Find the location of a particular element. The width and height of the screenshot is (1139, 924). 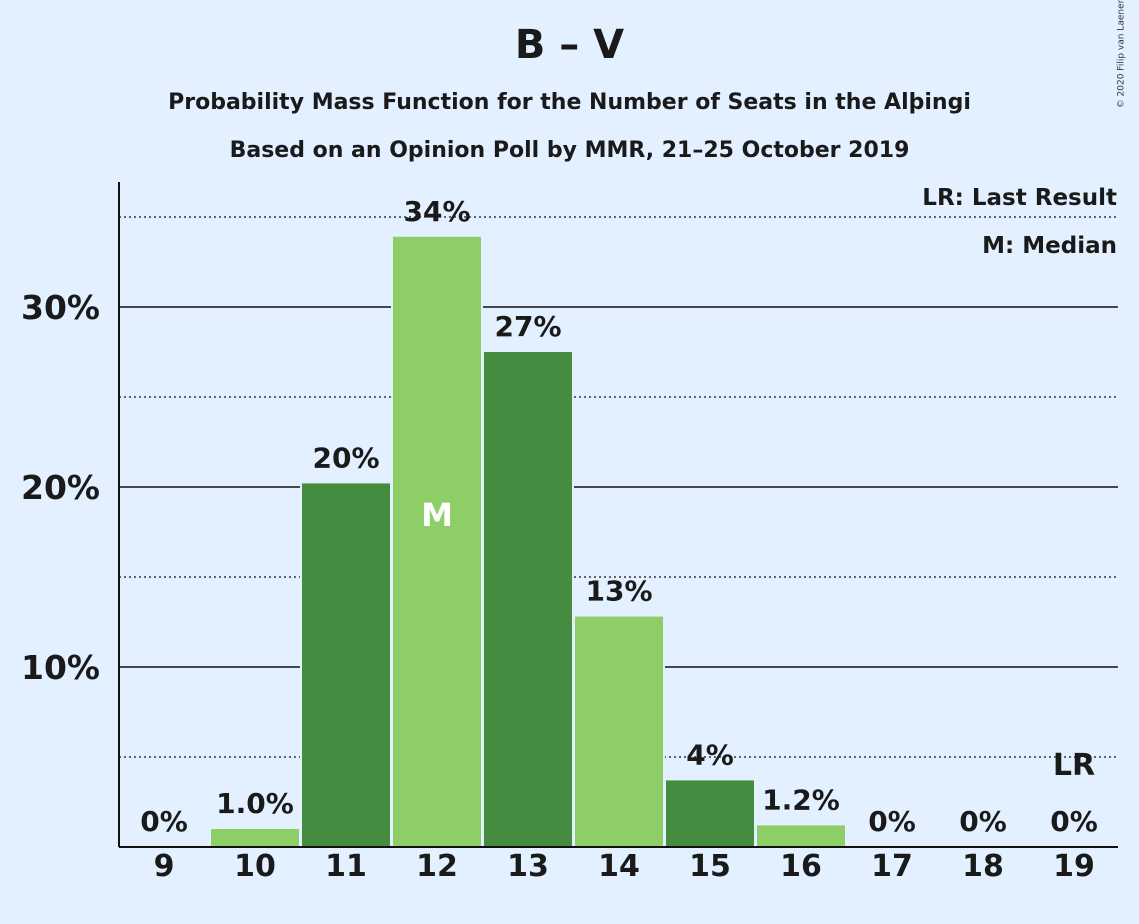

x-tick-label: 14 is located at coordinates (619, 866).